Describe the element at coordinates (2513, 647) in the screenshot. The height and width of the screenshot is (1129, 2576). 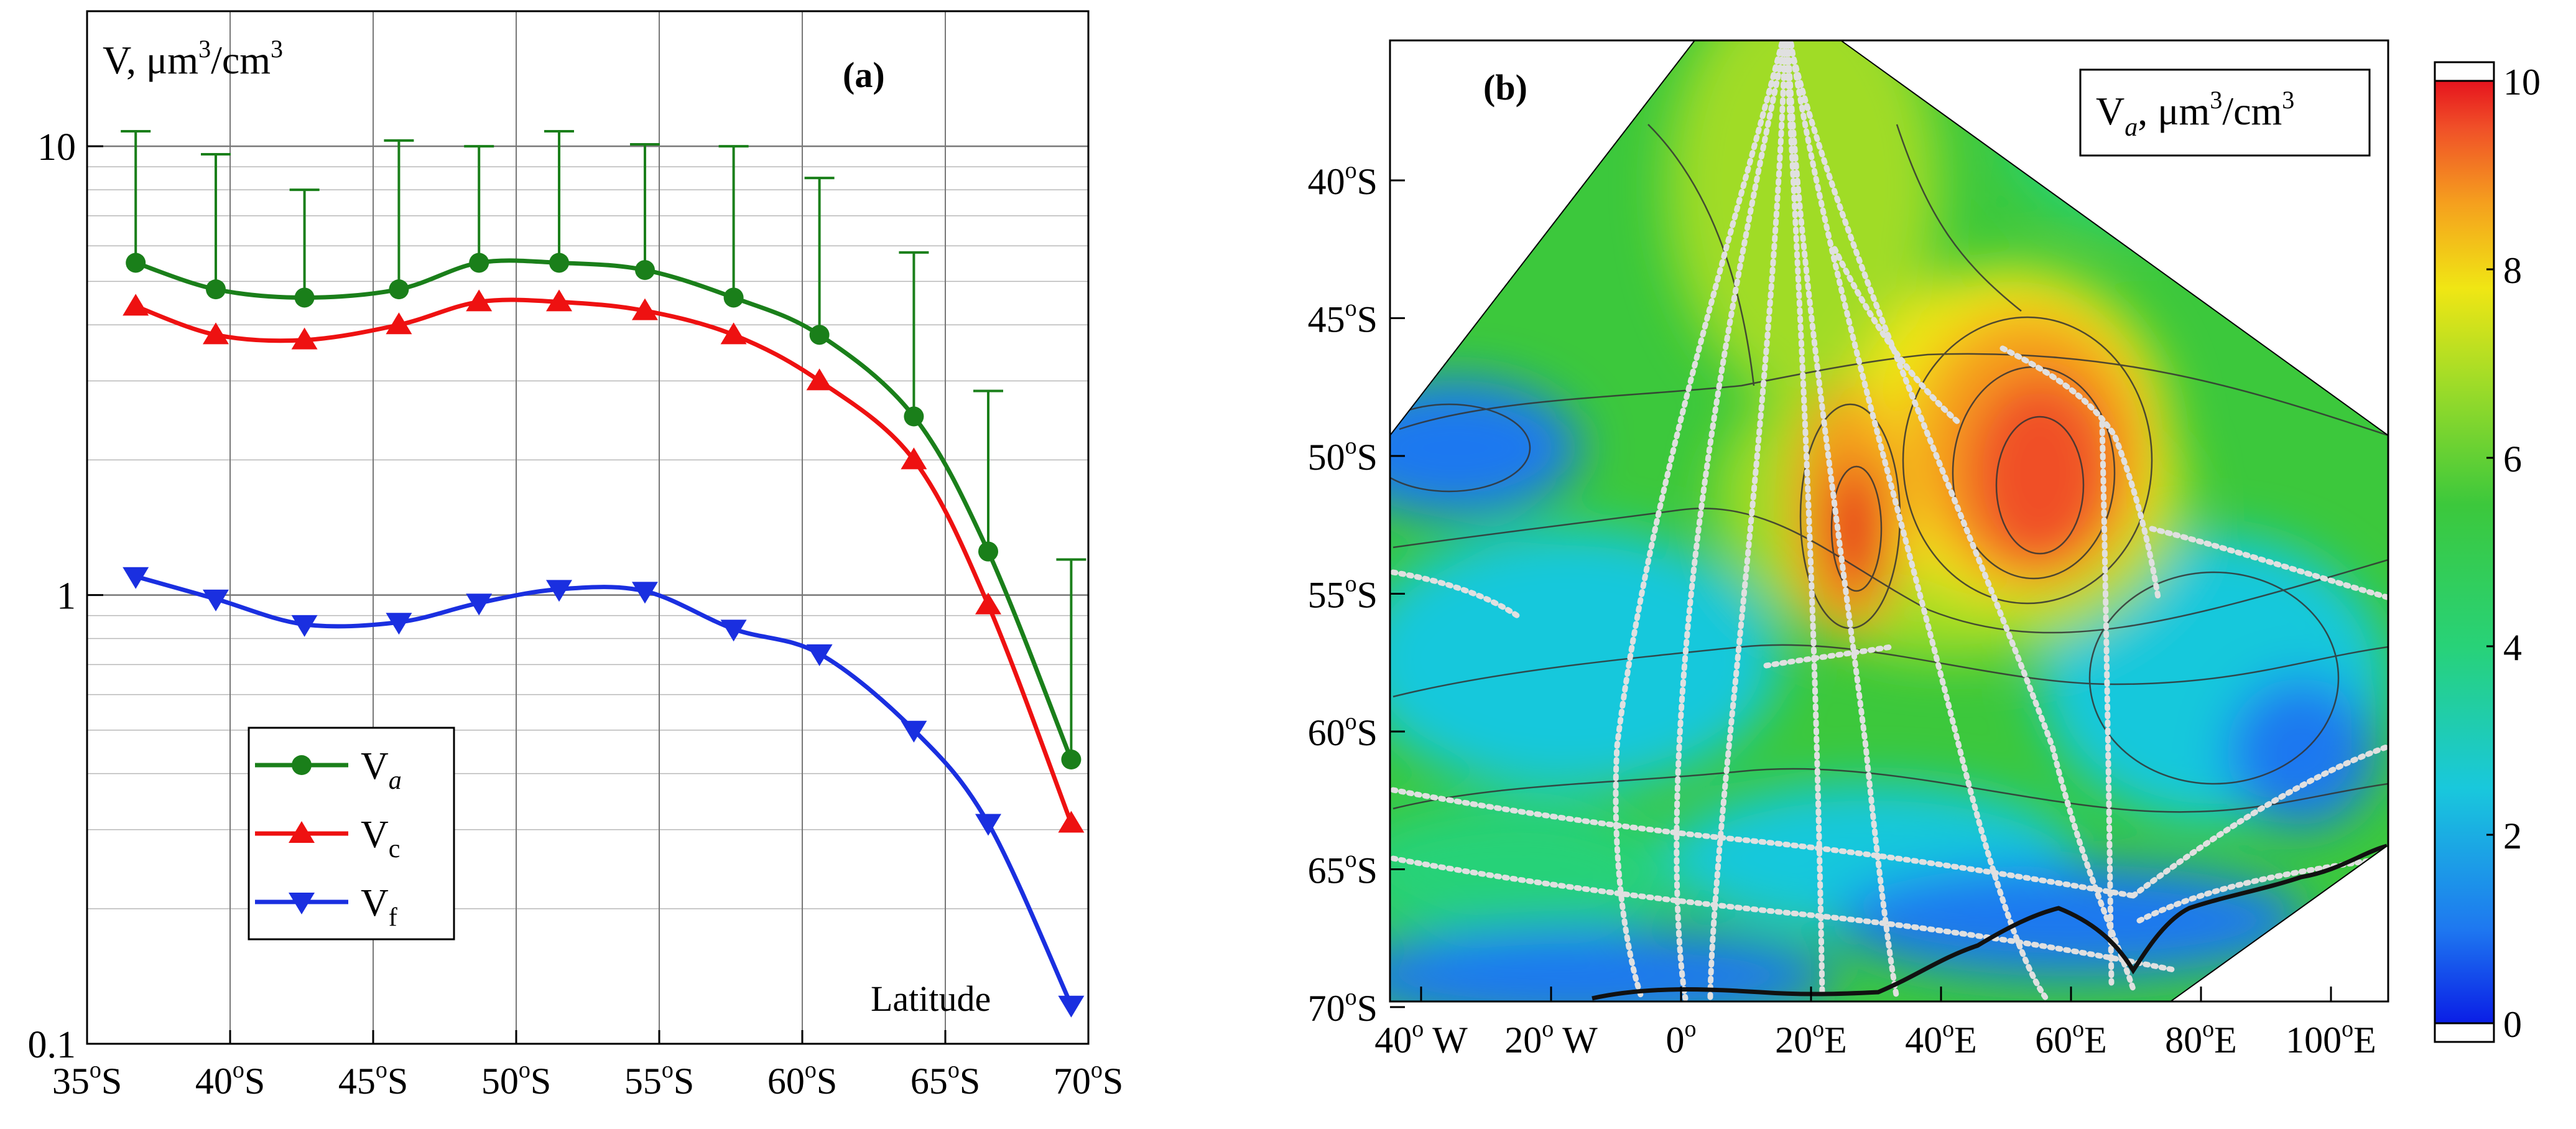
I see `colorbar-tick-label: 4` at that location.